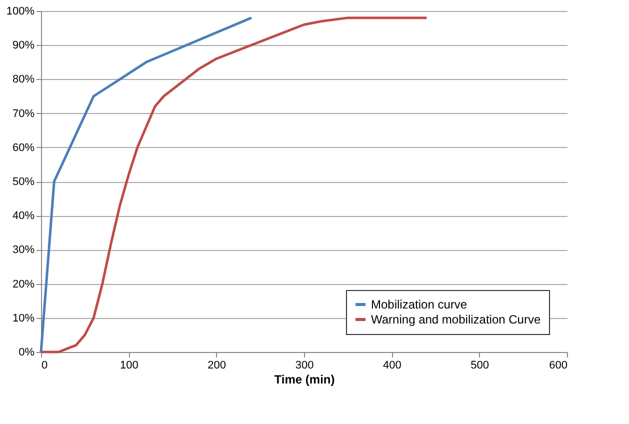 The width and height of the screenshot is (629, 424). I want to click on y-tick-label: 70%, so click(23, 114).